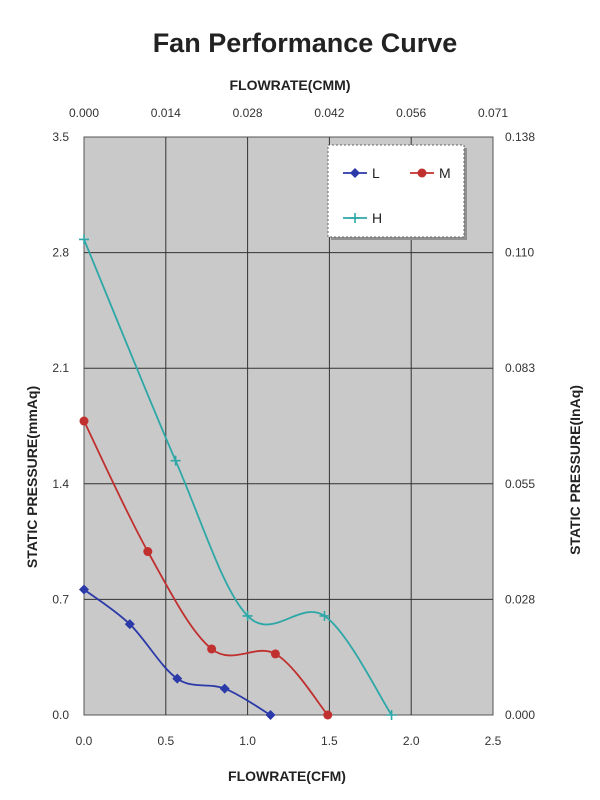 This screenshot has width=600, height=800. What do you see at coordinates (329, 113) in the screenshot?
I see `x2-tick-label: 0.042` at bounding box center [329, 113].